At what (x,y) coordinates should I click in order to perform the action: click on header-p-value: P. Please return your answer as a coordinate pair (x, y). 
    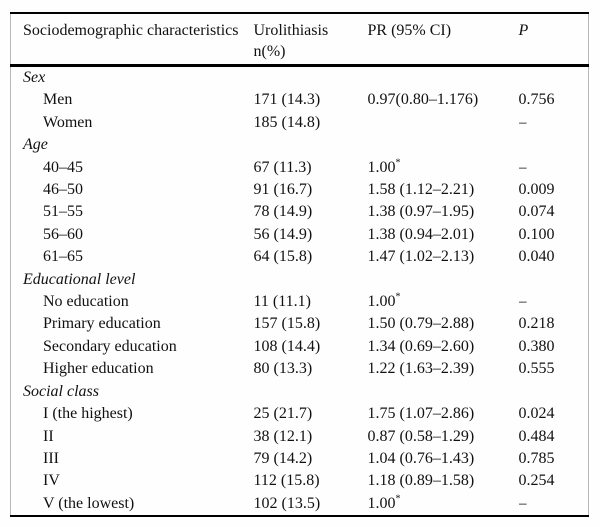
    Looking at the image, I should click on (553, 40).